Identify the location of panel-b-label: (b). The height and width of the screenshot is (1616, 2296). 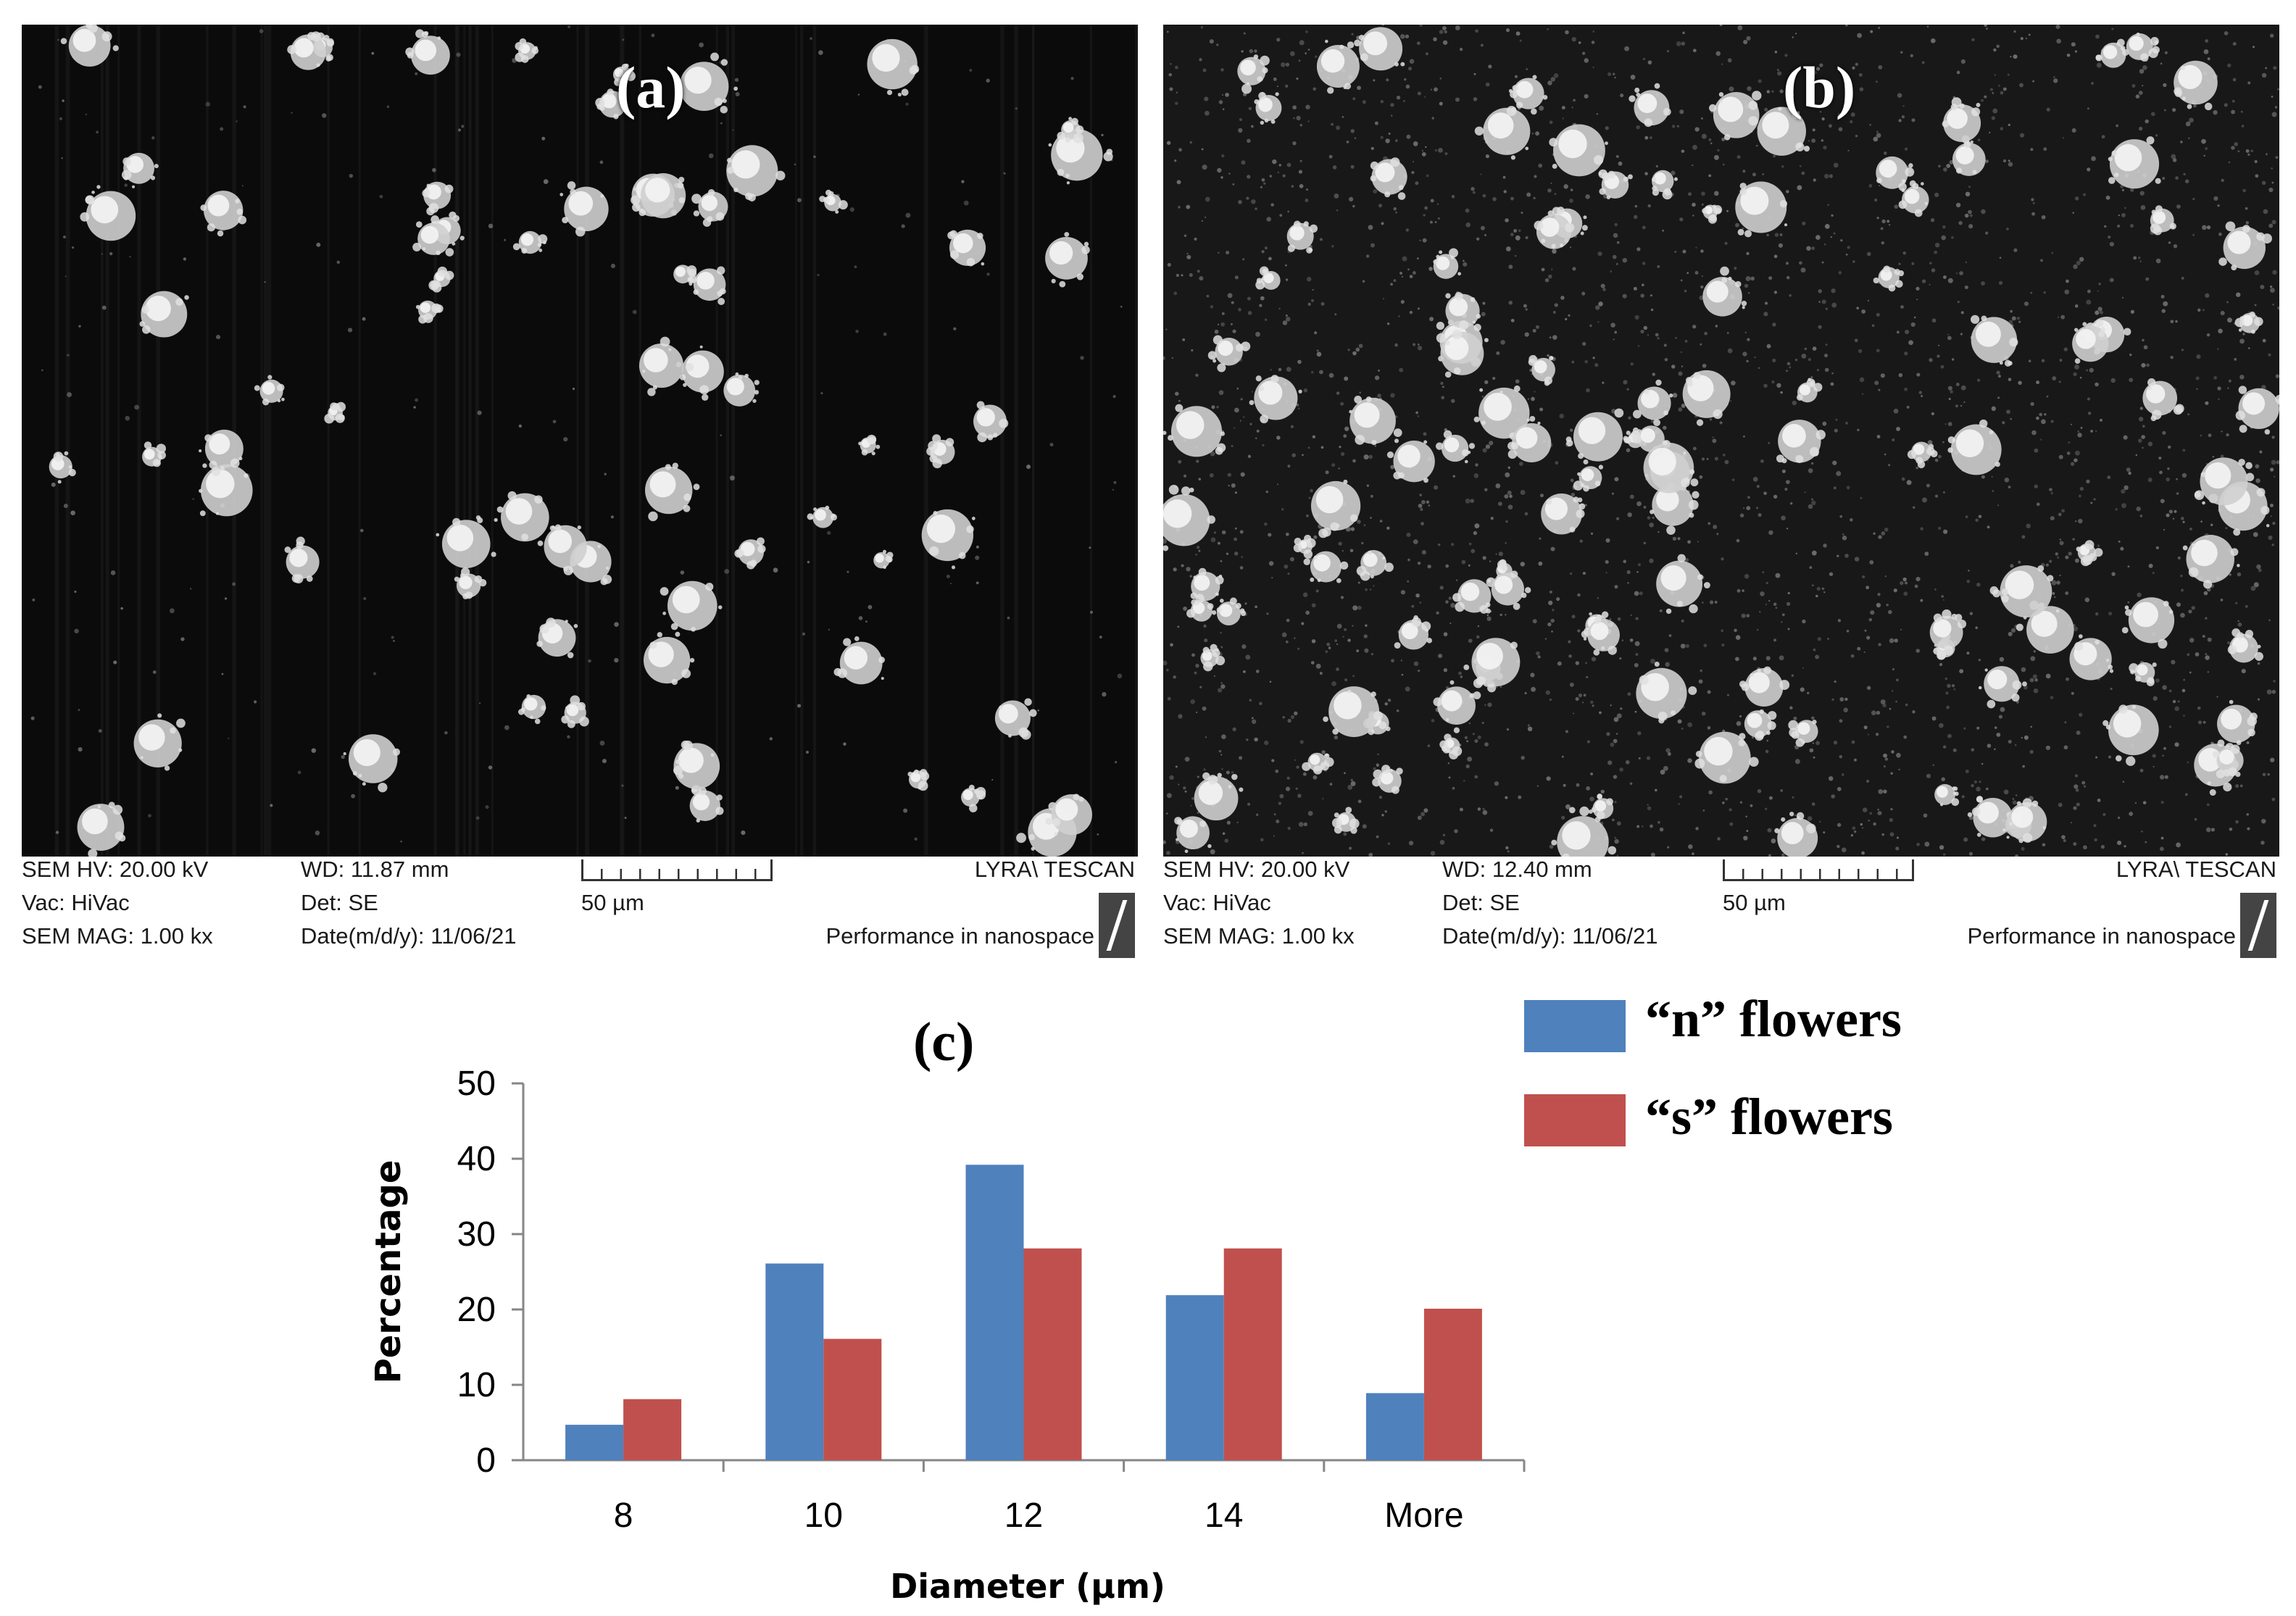
(1819, 87).